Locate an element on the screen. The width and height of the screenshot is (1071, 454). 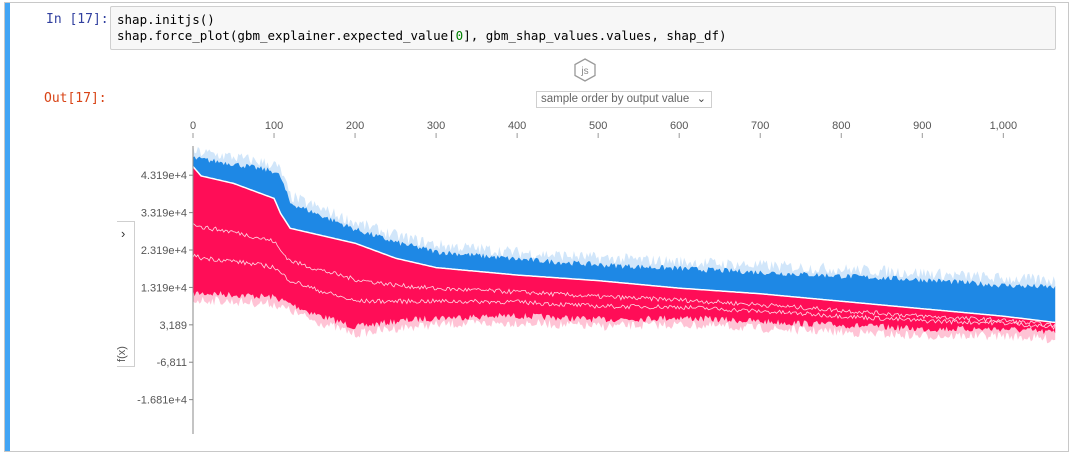
x-tick: 500 is located at coordinates (598, 129).